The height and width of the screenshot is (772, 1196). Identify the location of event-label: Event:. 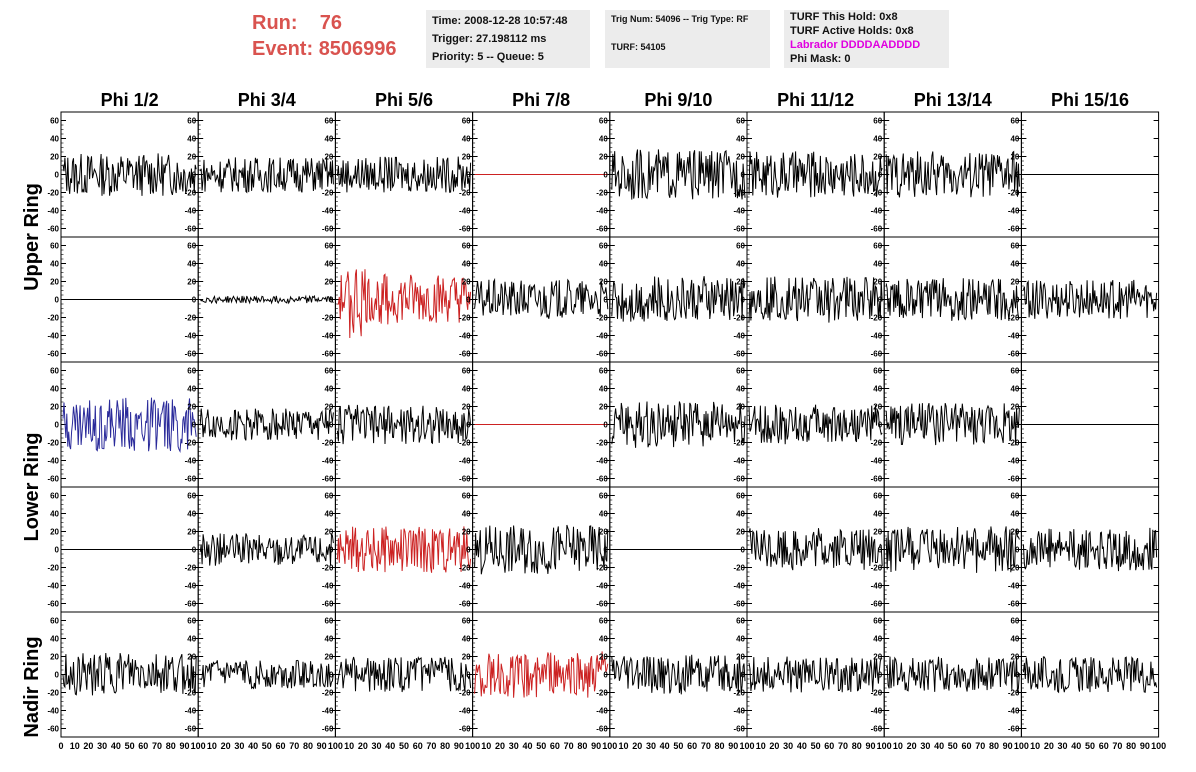
(283, 49).